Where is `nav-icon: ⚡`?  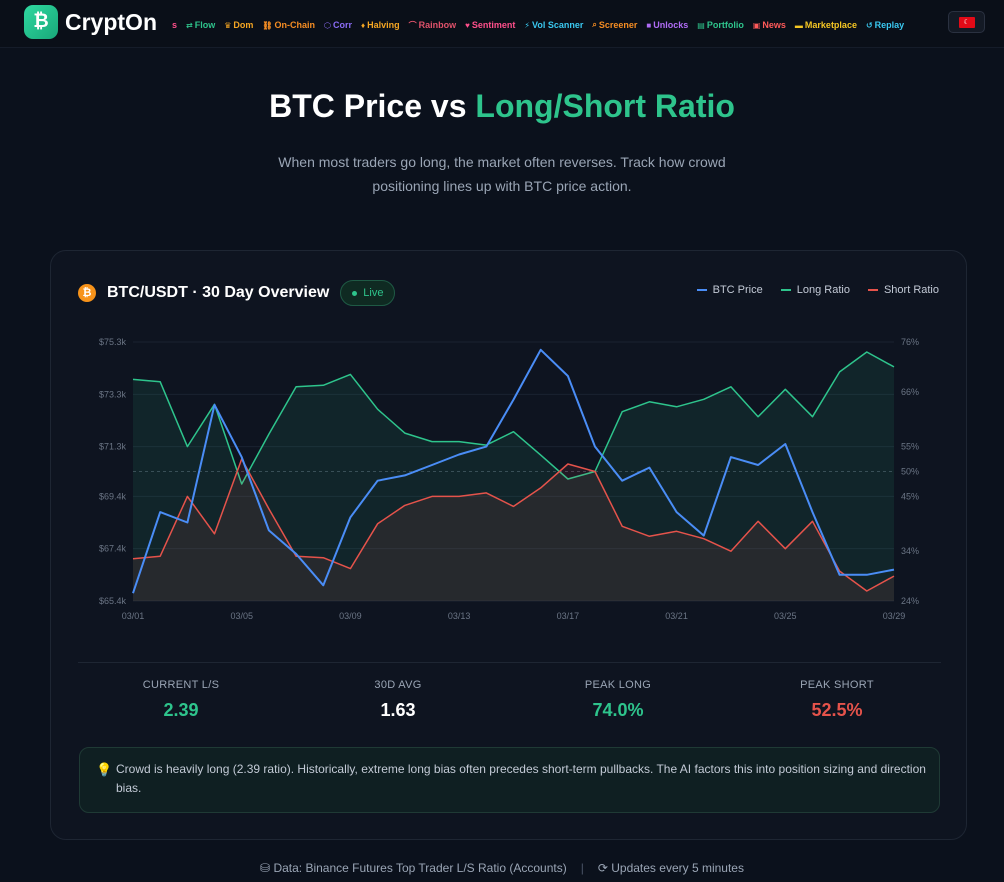
nav-icon: ⚡ is located at coordinates (527, 25).